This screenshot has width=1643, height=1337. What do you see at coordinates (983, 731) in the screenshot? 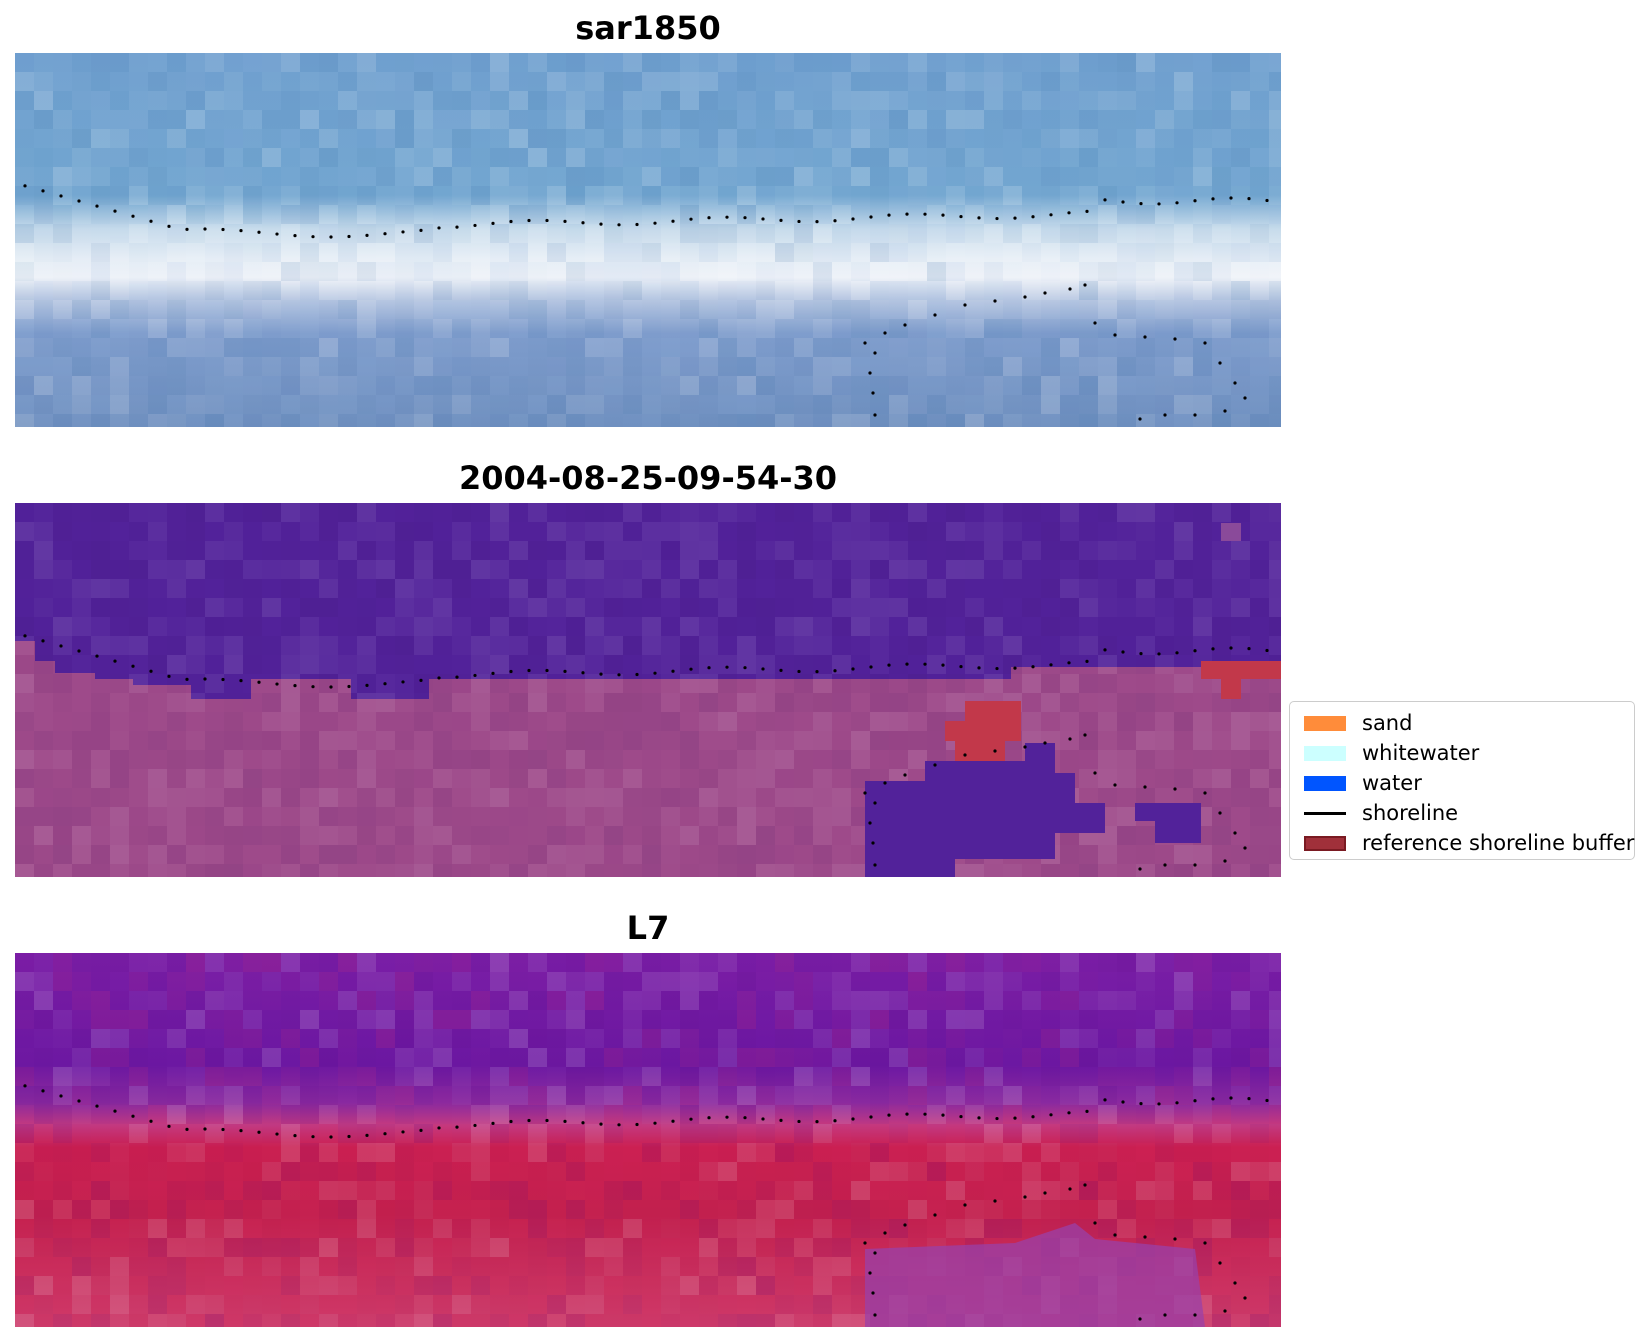
I see `buffer-area` at bounding box center [983, 731].